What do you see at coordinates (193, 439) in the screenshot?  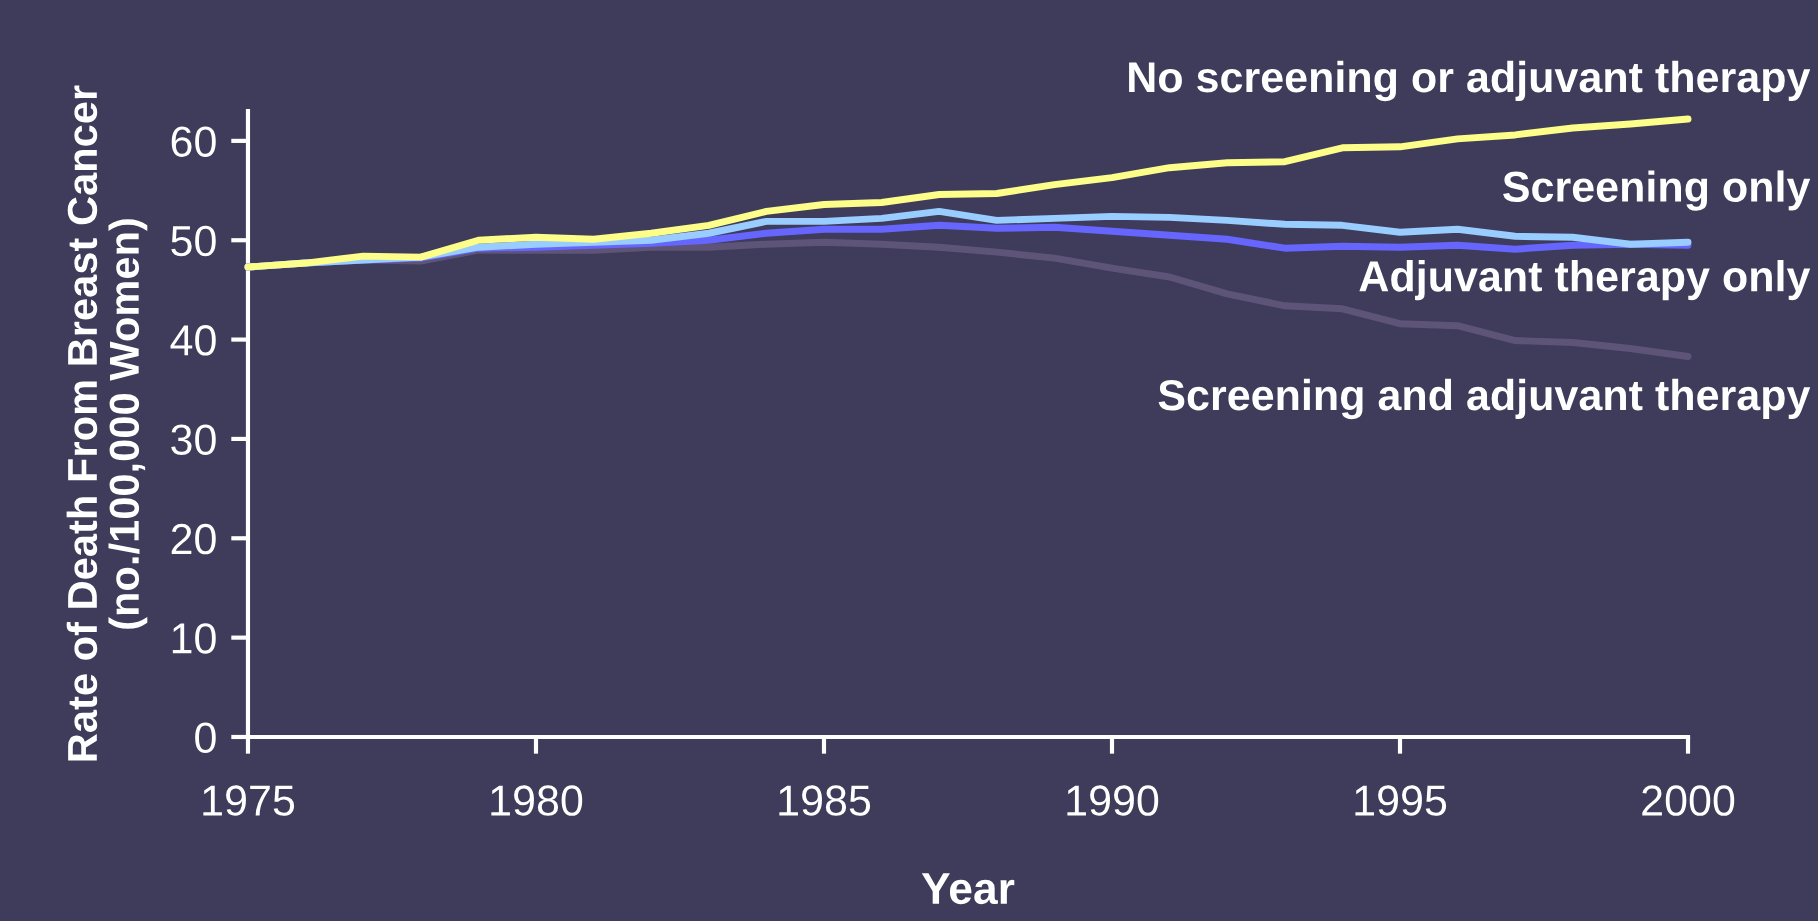 I see `y-tick-label: 30` at bounding box center [193, 439].